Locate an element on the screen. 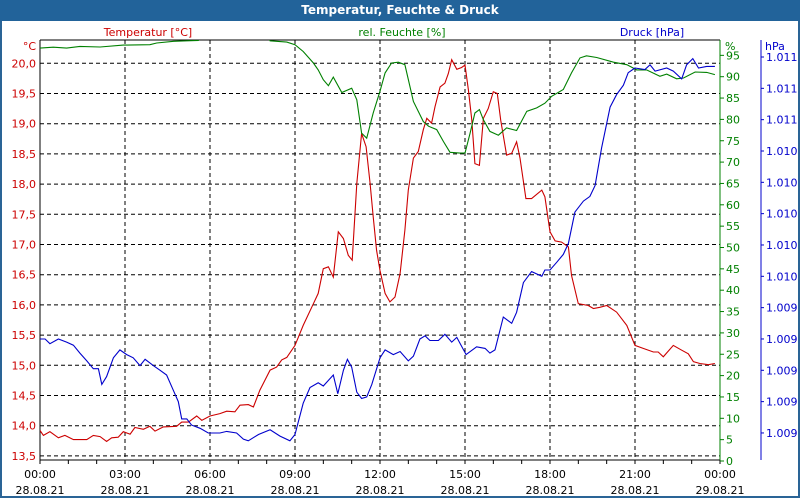 The width and height of the screenshot is (800, 500). temperature-tick-label: 17,0 is located at coordinates (24, 245).